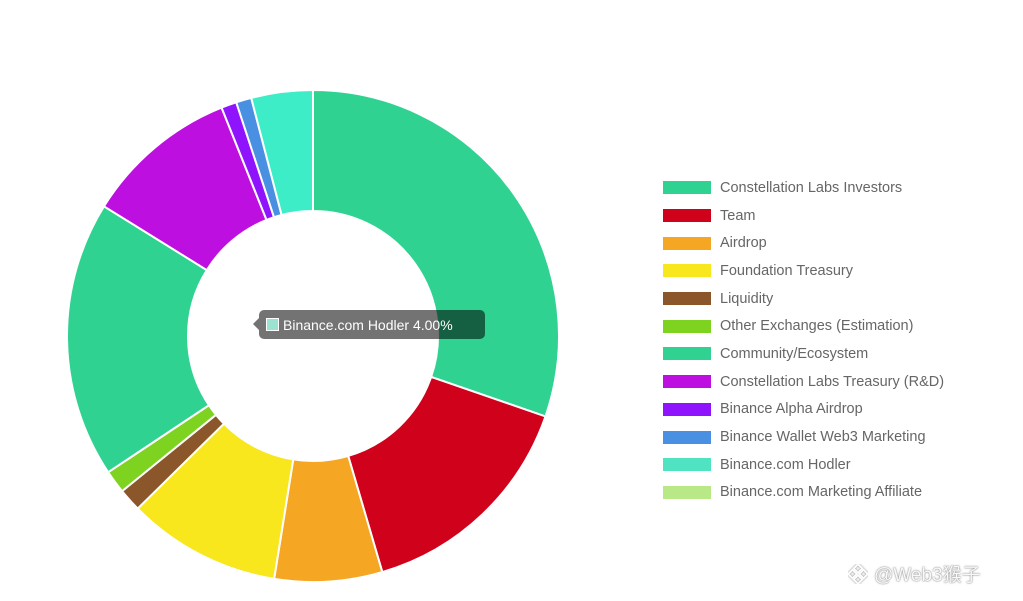  What do you see at coordinates (833, 299) in the screenshot?
I see `legend-item-liquidity: Liquidity` at bounding box center [833, 299].